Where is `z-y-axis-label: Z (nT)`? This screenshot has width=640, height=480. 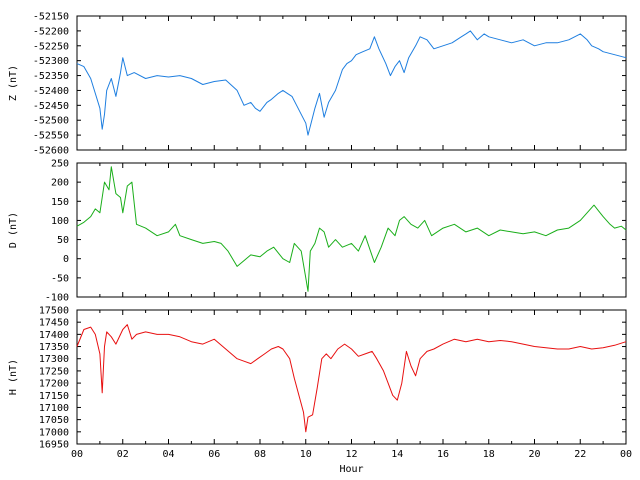 z-y-axis-label: Z (nT) is located at coordinates (13, 83).